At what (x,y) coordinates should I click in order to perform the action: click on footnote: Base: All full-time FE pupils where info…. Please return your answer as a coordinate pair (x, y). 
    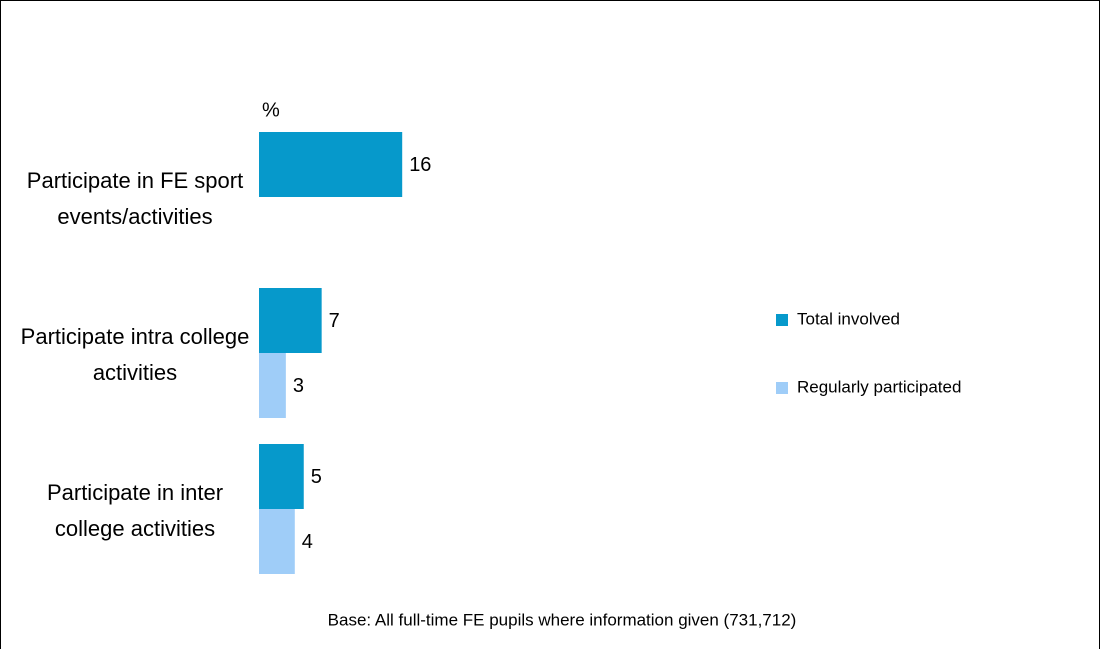
    Looking at the image, I should click on (562, 619).